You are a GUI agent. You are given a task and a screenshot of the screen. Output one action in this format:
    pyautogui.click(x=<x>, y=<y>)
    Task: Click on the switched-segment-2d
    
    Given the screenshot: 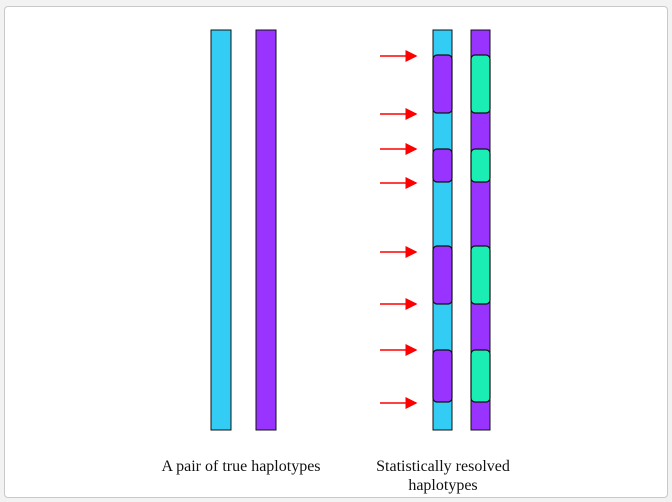 What is the action you would take?
    pyautogui.click(x=480, y=376)
    